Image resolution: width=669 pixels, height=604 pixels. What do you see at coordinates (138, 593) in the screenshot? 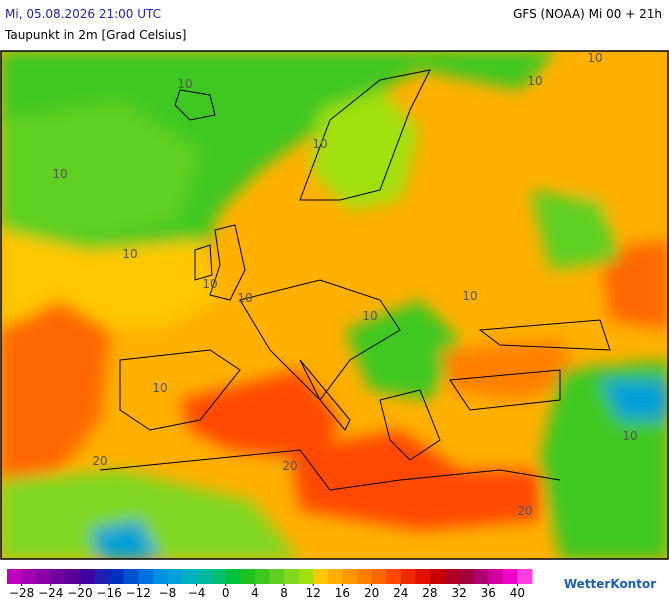
I see `tick-label: −12` at bounding box center [138, 593].